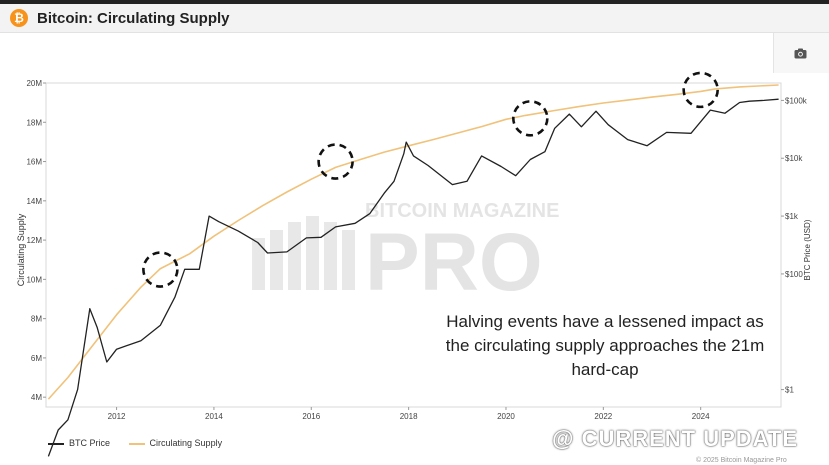  What do you see at coordinates (36, 358) in the screenshot?
I see `y-tick-label: 6M` at bounding box center [36, 358].